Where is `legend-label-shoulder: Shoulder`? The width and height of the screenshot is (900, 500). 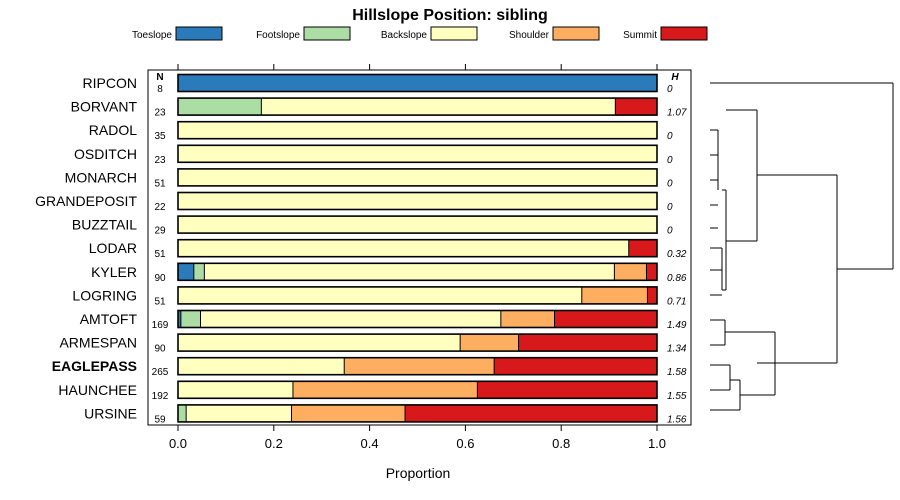
legend-label-shoulder: Shoulder is located at coordinates (529, 35).